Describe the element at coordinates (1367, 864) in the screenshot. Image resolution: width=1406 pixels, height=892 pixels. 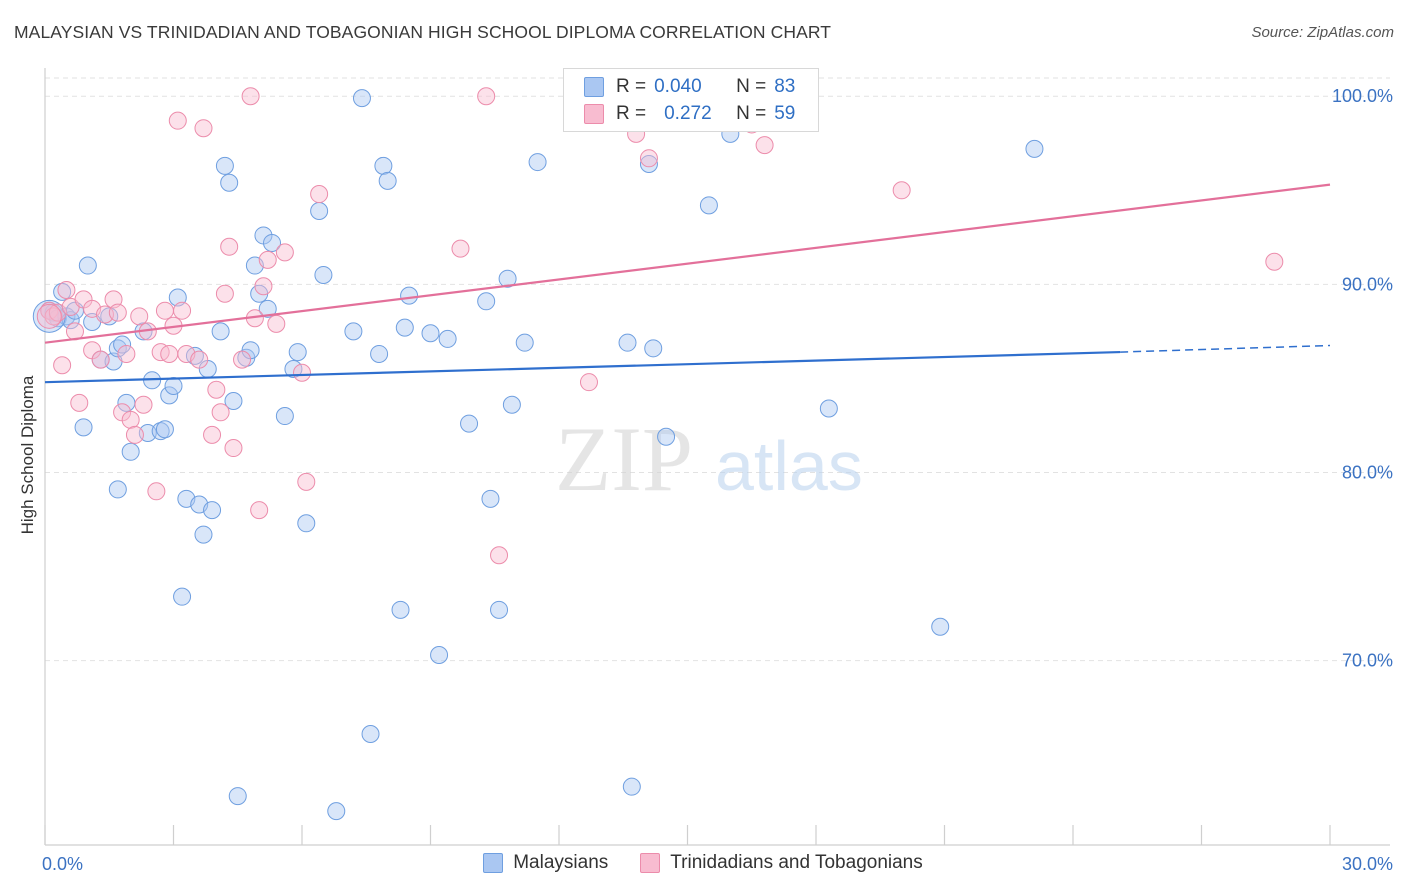
I see `x-tick-label: 30.0%` at that location.